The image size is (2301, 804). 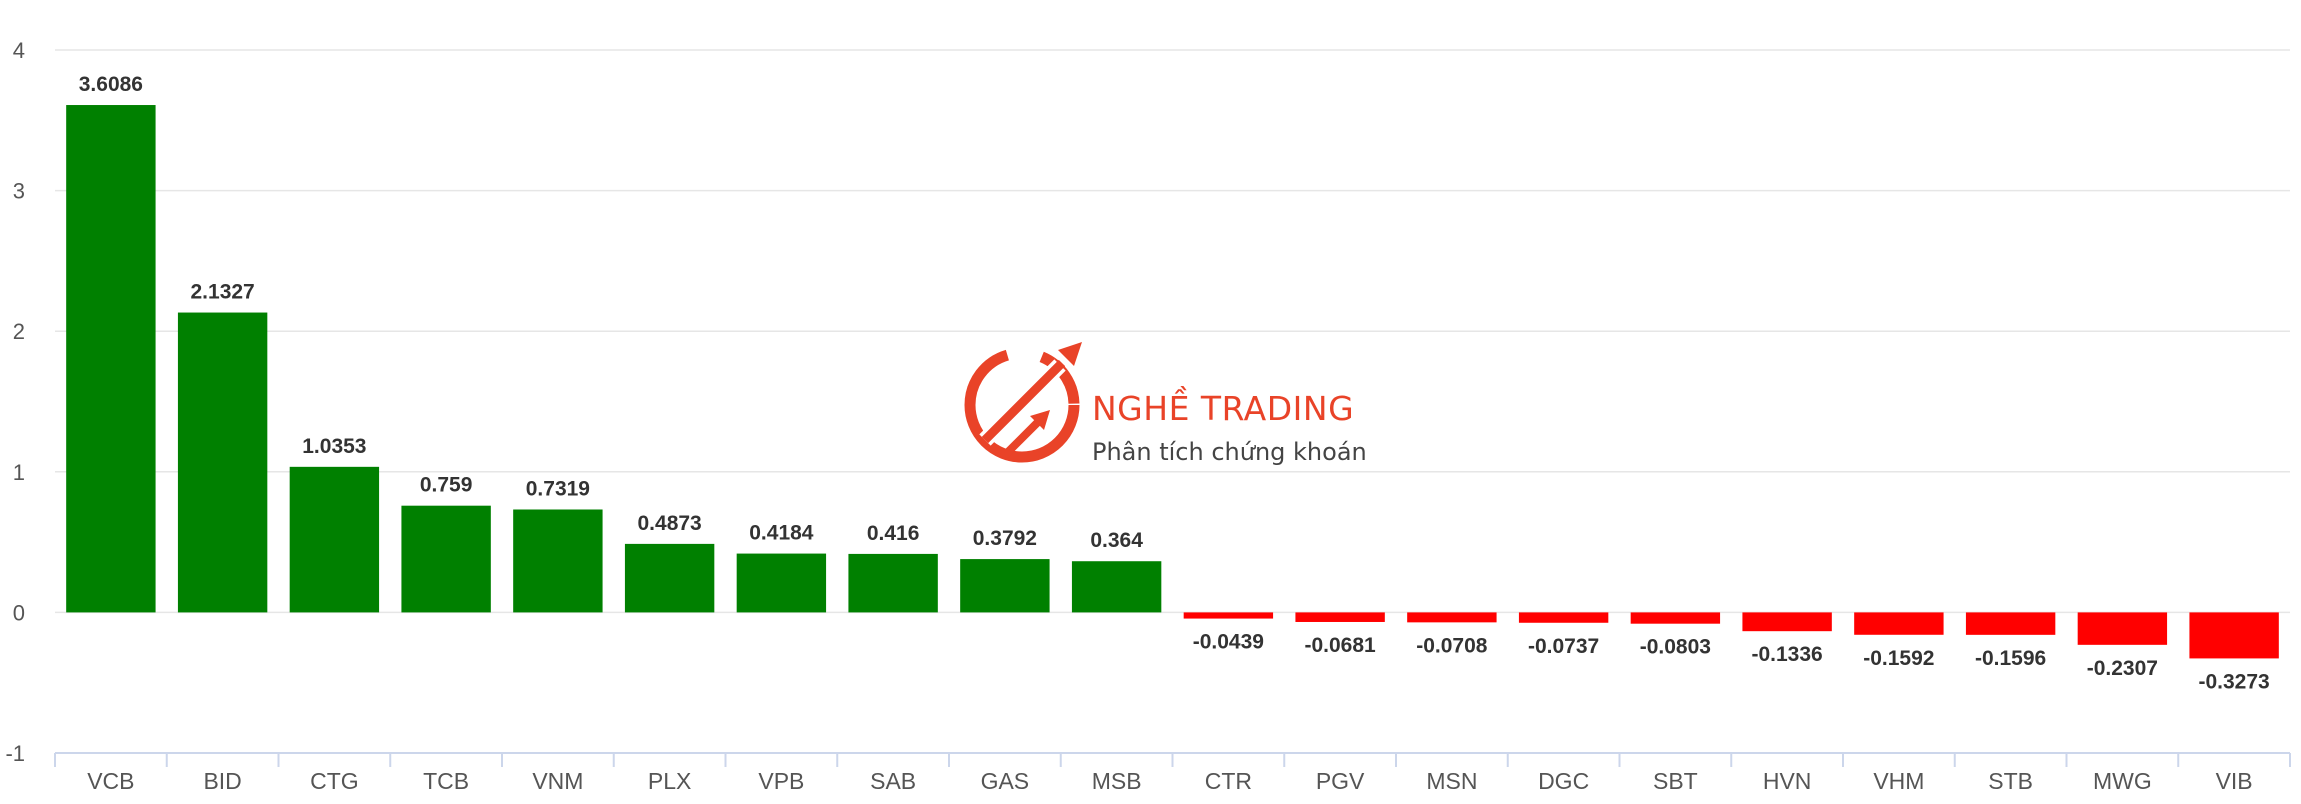 What do you see at coordinates (1898, 781) in the screenshot?
I see `x-tick-label: VHM` at bounding box center [1898, 781].